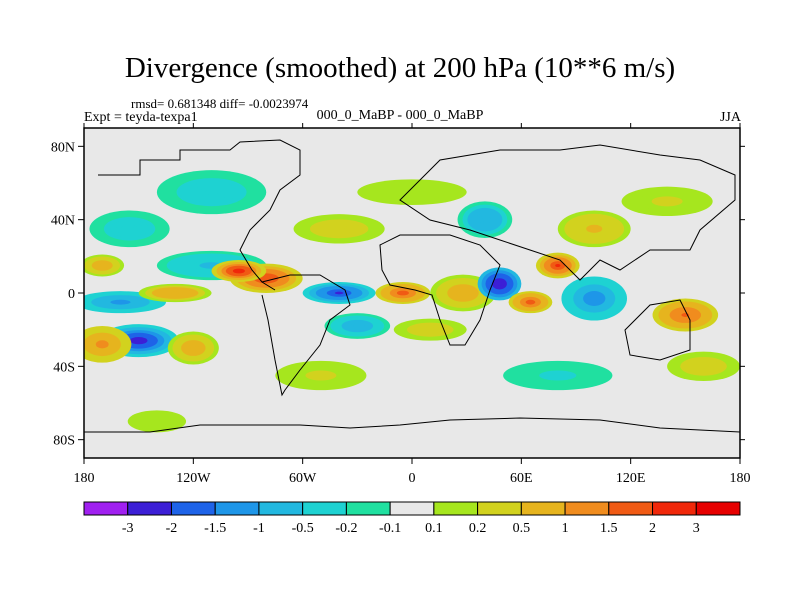  What do you see at coordinates (478, 528) in the screenshot?
I see `colorbar-label: 0.2` at bounding box center [478, 528].